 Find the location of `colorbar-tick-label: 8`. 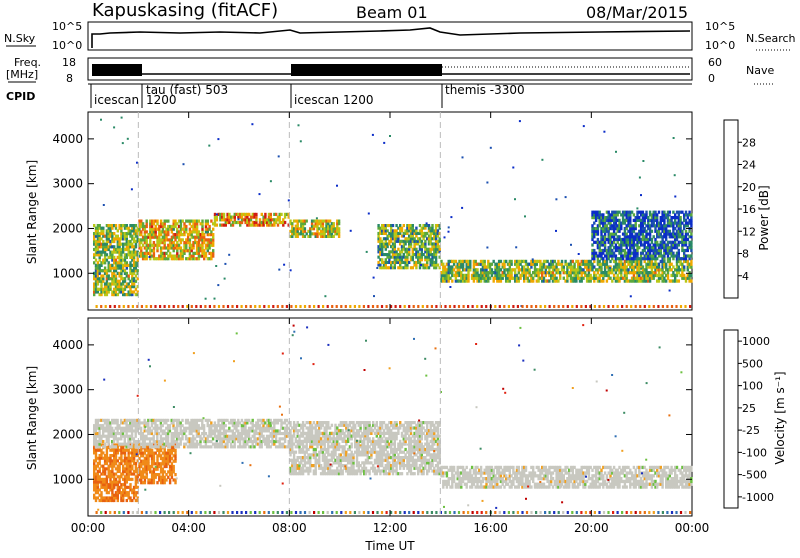

colorbar-tick-label: 8 is located at coordinates (745, 254).